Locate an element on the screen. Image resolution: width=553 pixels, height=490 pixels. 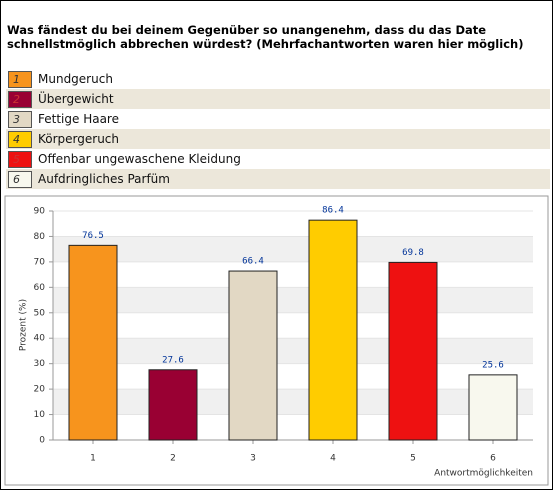
legend-swatch: 1 is located at coordinates (20, 79).